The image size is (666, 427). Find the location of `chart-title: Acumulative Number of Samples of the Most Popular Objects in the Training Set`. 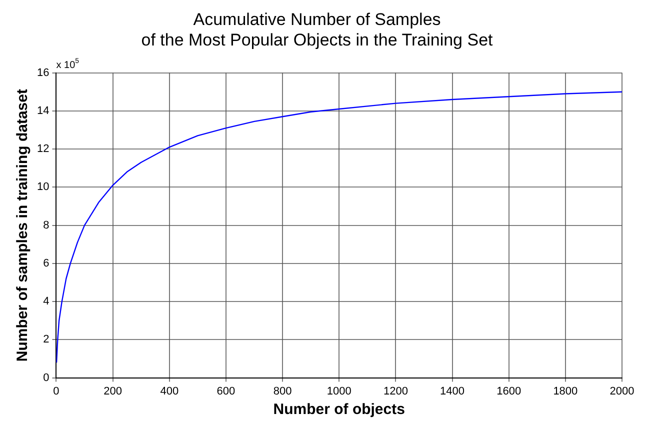

chart-title: Acumulative Number of Samples of the Most Popular Objects in the Training Set is located at coordinates (317, 30).